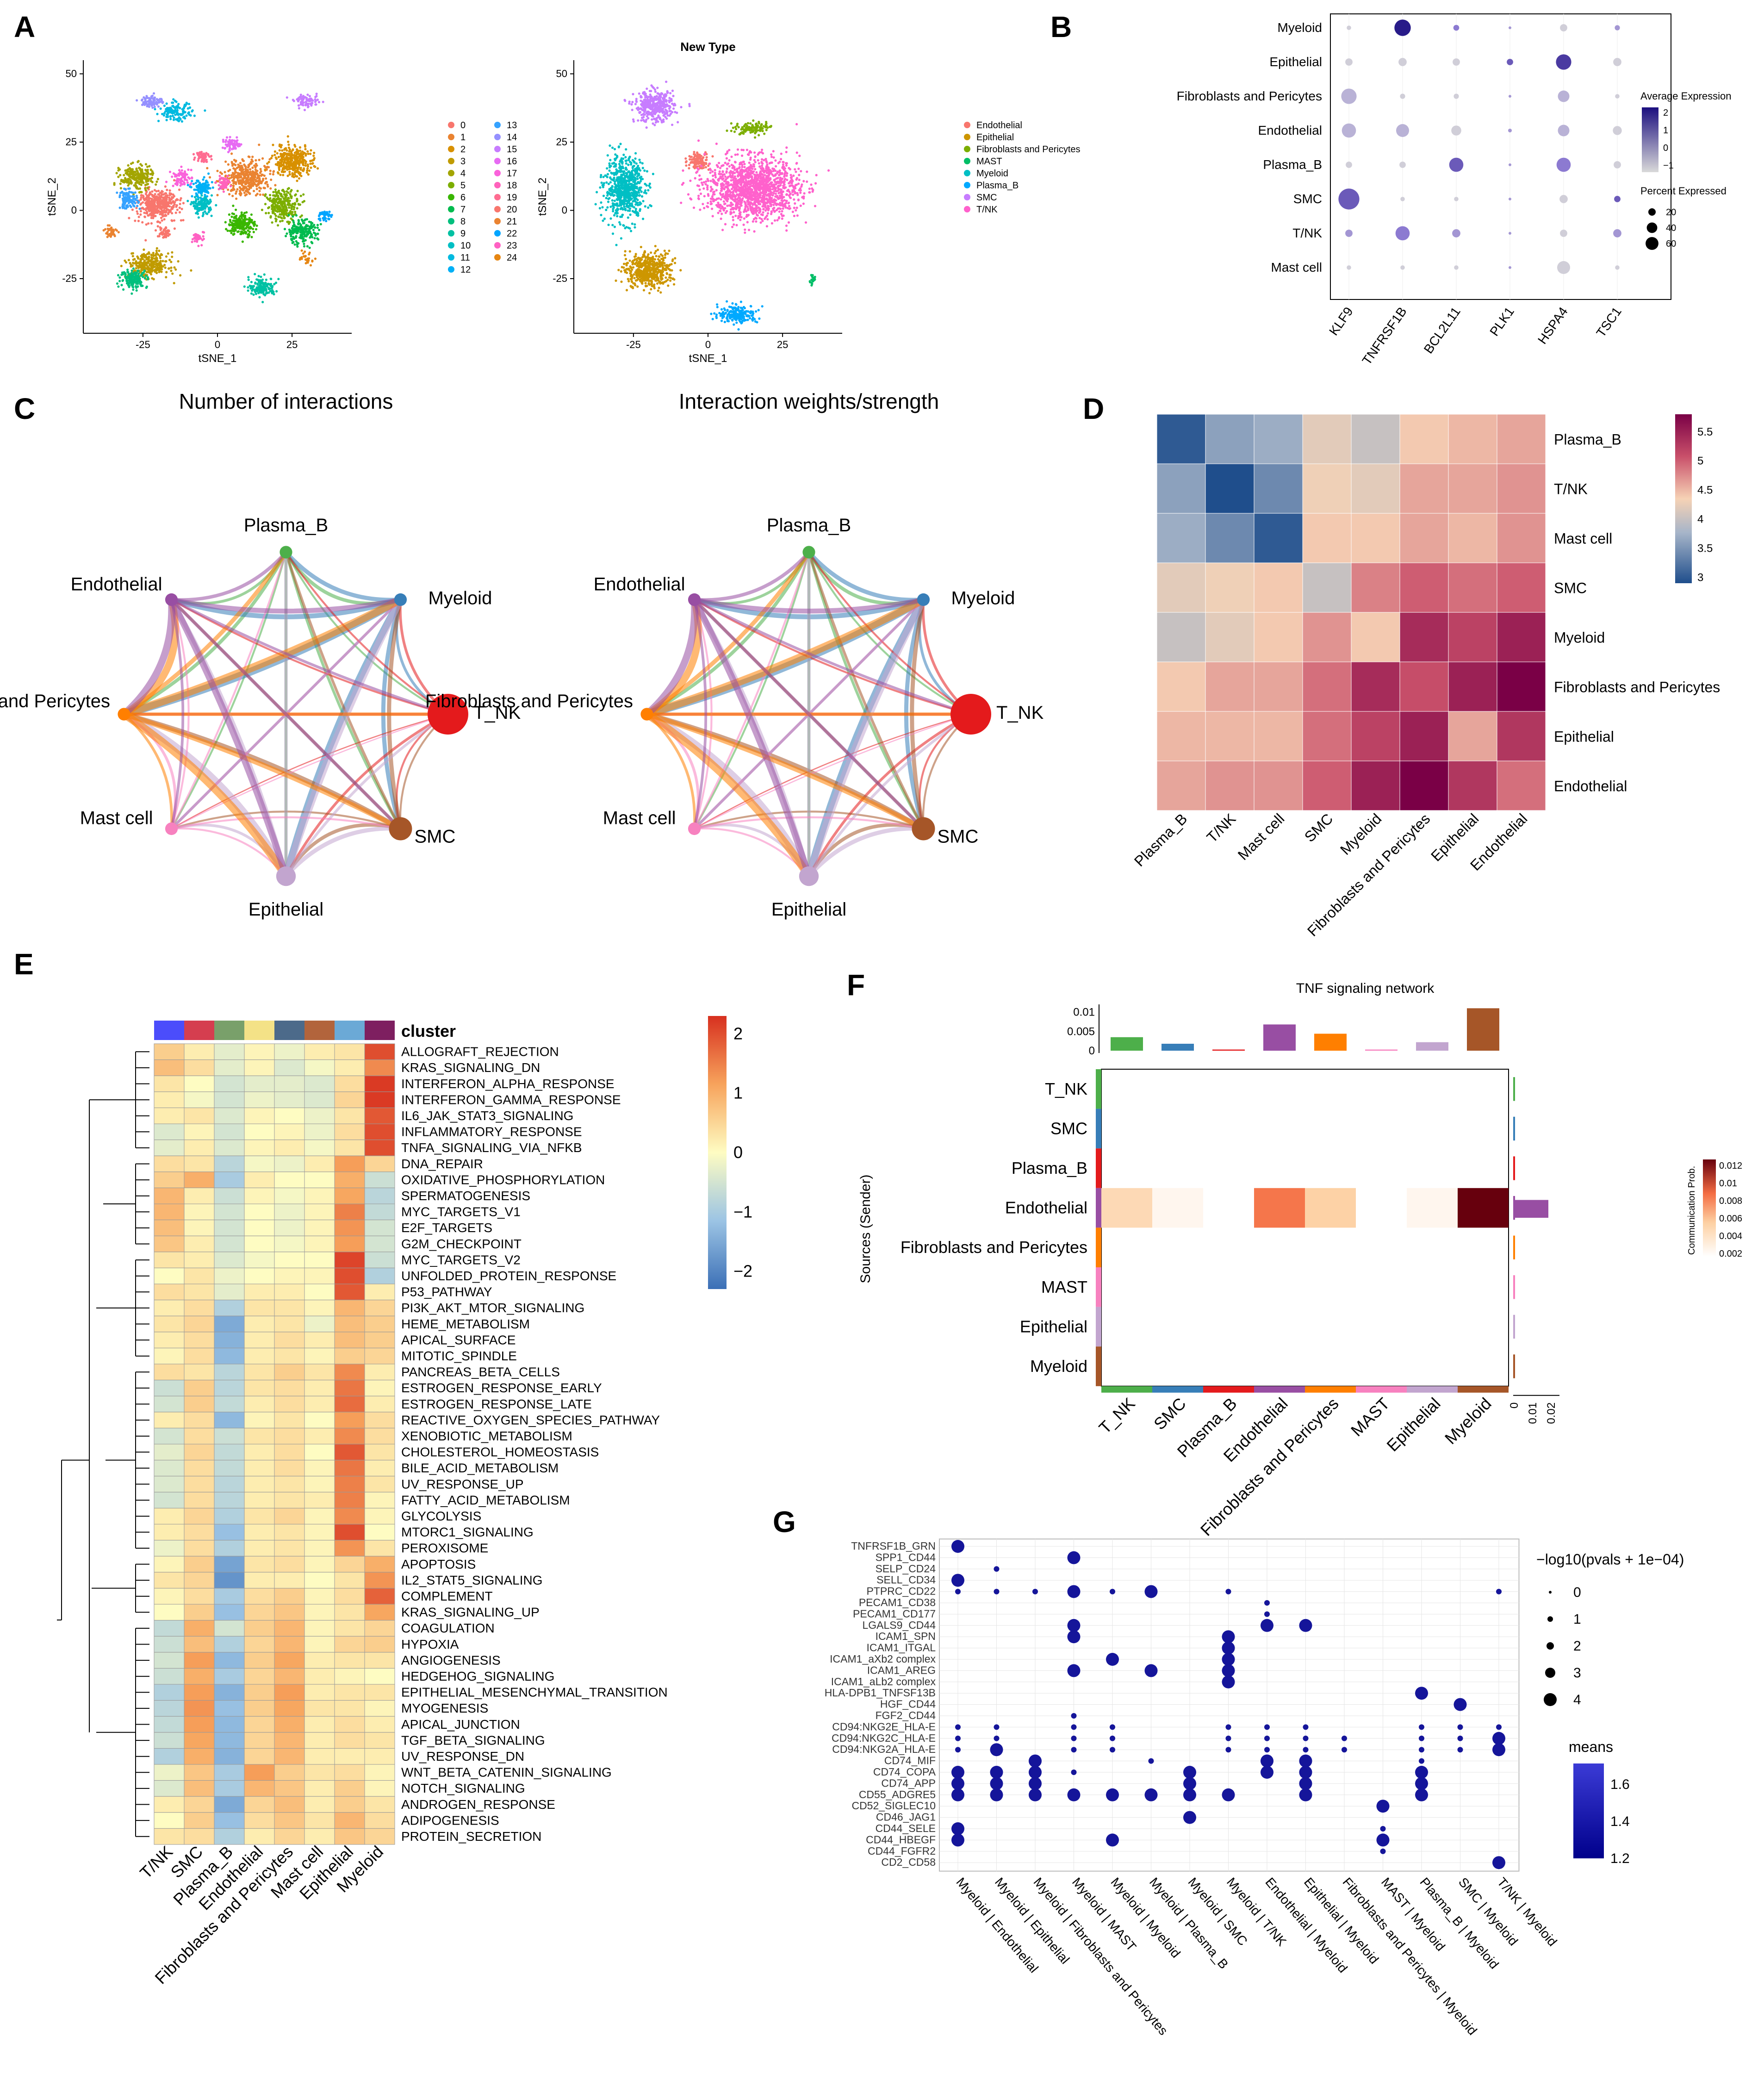 The image size is (1764, 2081). I want to click on legend-label: 5, so click(463, 186).